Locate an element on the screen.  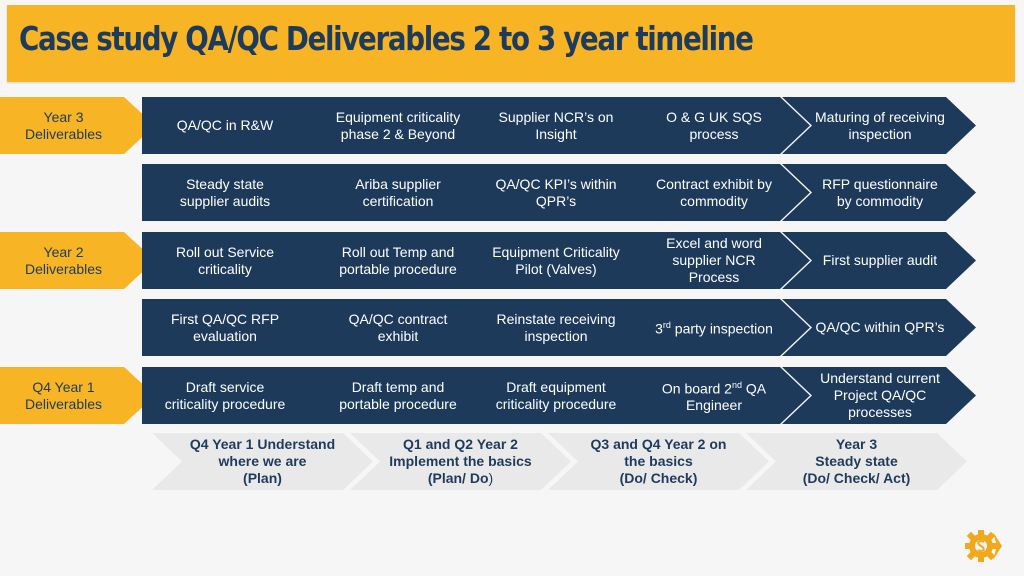
deliverable-text: Steady state supplier audits is located at coordinates (225, 192).